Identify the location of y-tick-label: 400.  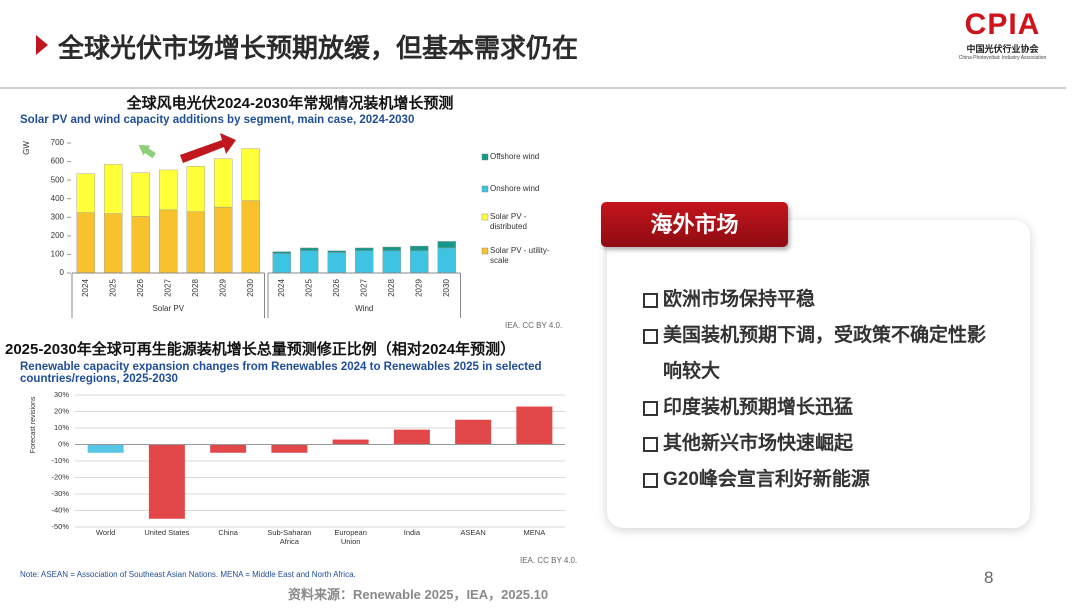
(58, 198).